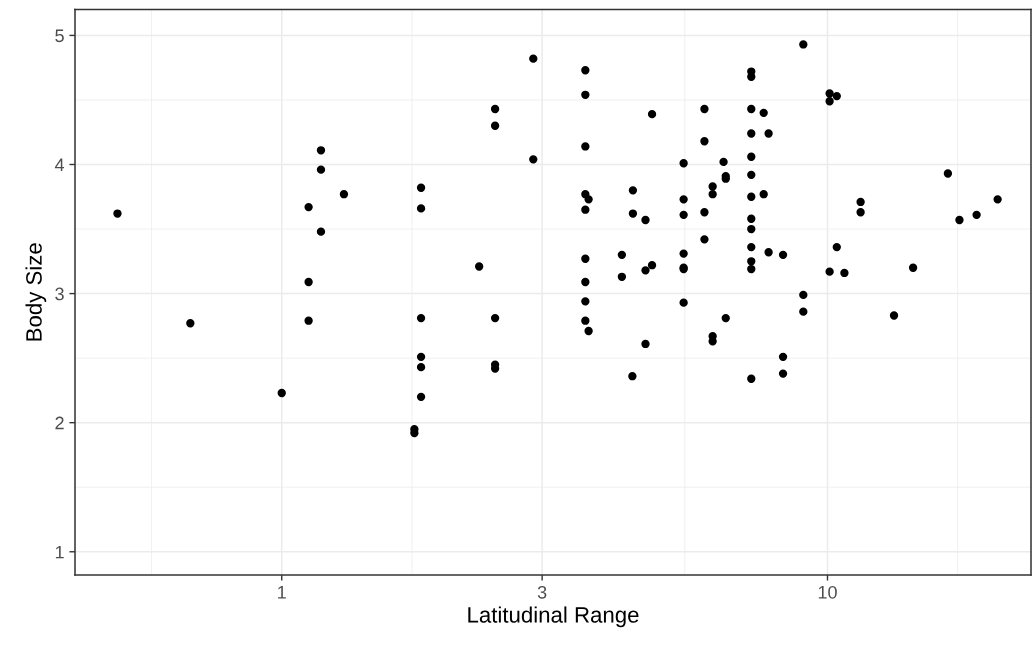 This screenshot has height=651, width=1033. I want to click on x-tick-label: 3, so click(542, 592).